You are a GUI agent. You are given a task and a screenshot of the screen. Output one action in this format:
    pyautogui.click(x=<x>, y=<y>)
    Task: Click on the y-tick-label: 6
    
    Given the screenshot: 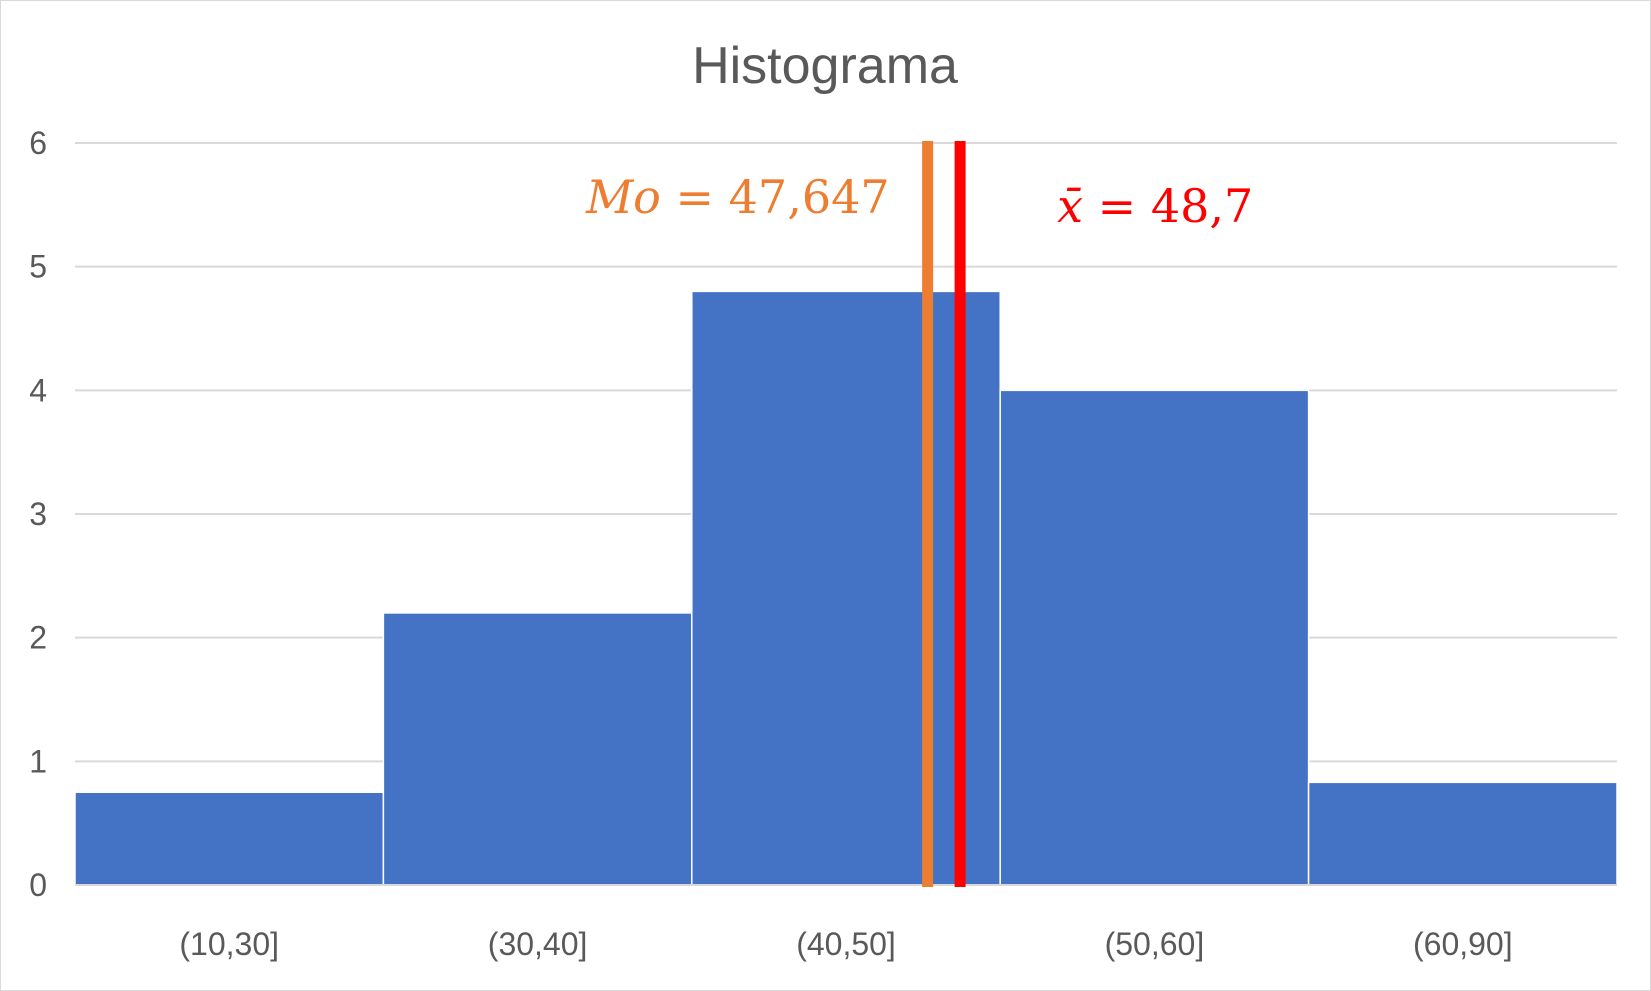 What is the action you would take?
    pyautogui.click(x=38, y=143)
    